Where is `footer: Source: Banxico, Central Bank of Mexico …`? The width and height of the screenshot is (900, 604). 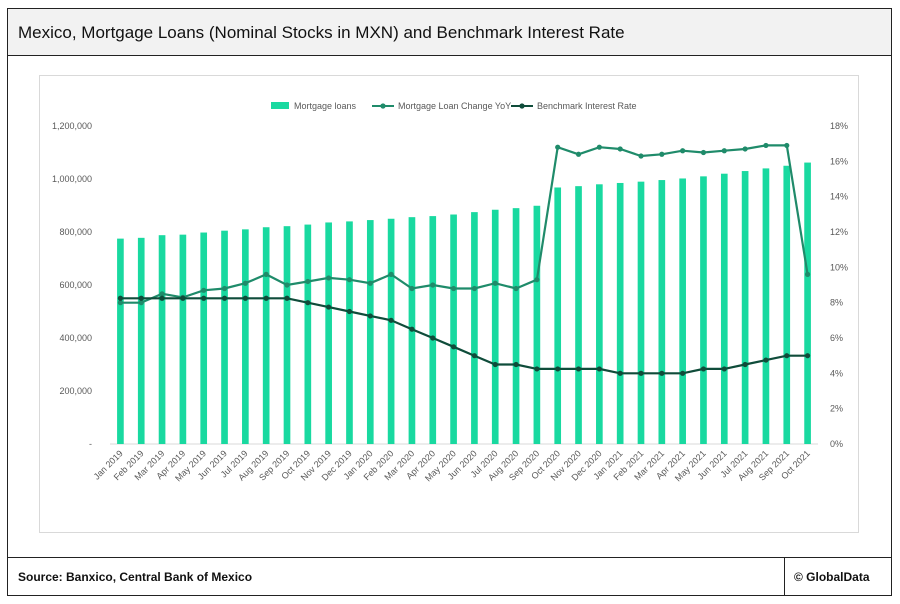
footer: Source: Banxico, Central Bank of Mexico … is located at coordinates (449, 576).